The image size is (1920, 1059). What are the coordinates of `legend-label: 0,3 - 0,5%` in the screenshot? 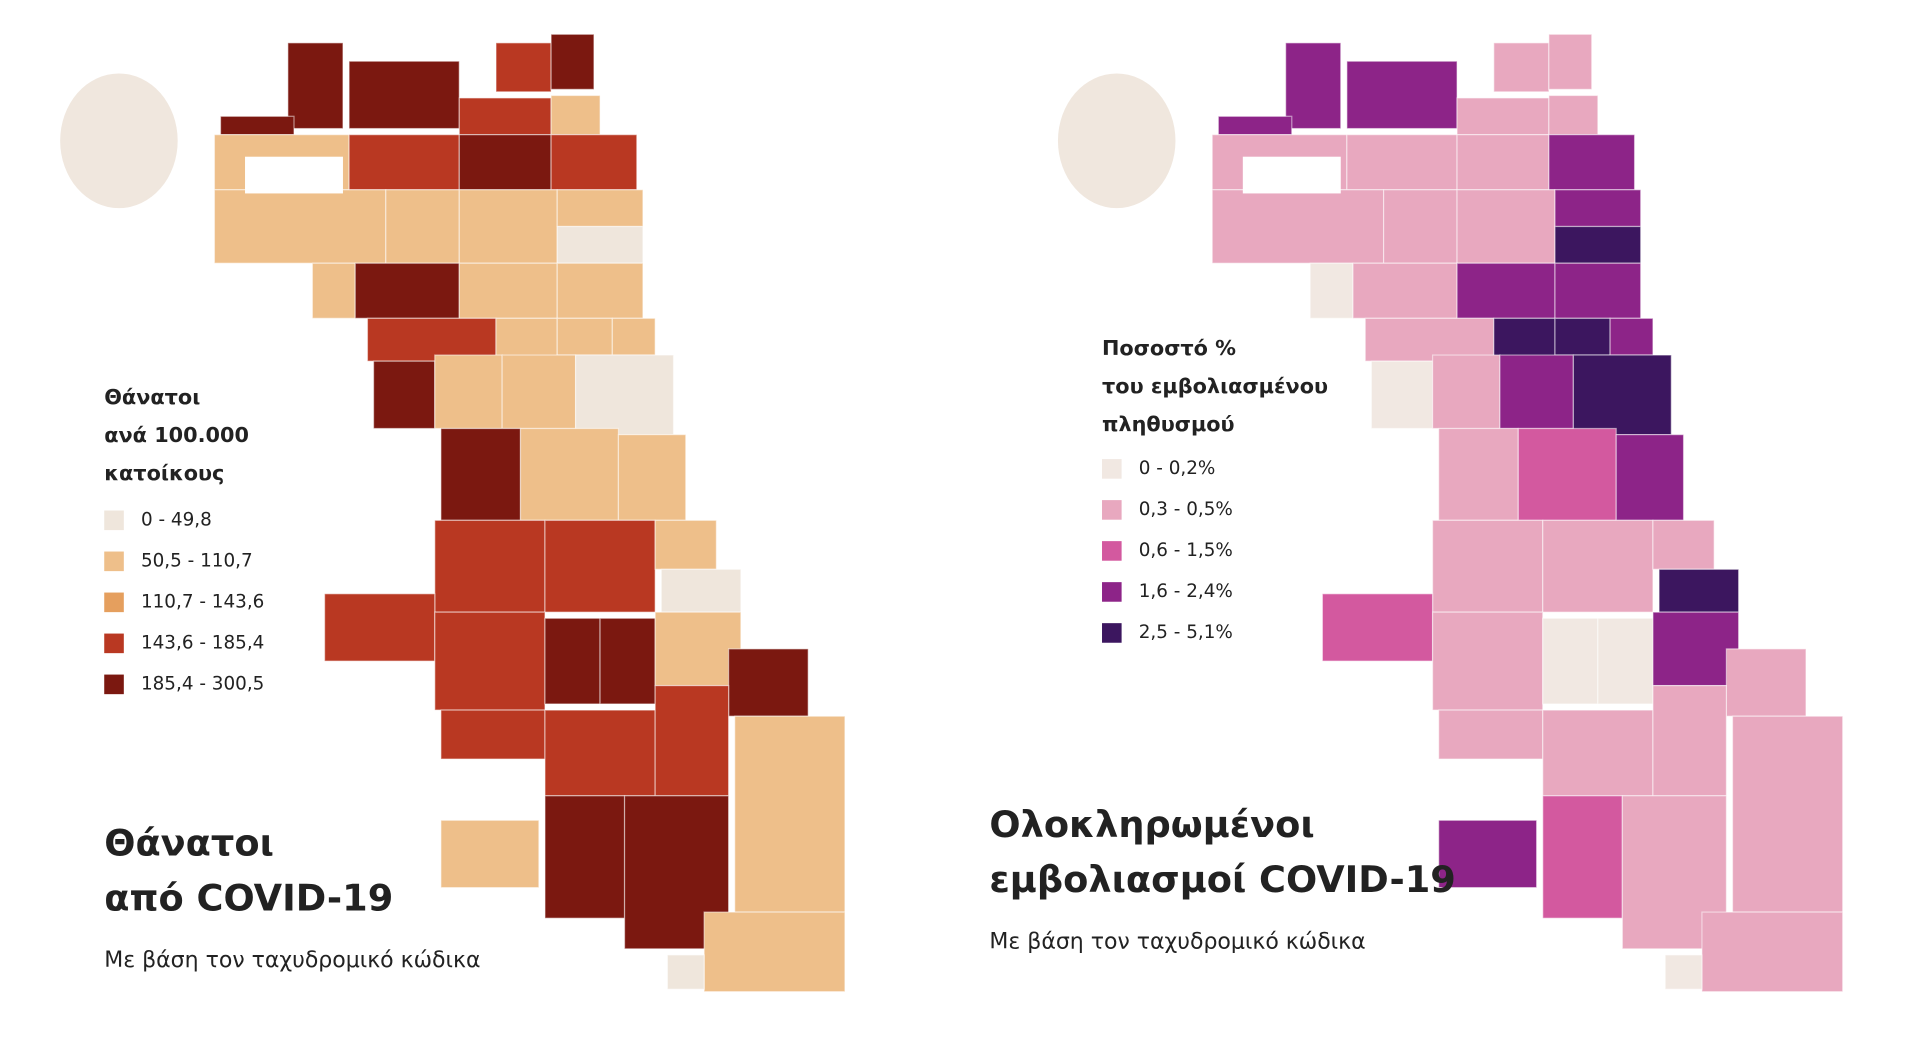 It's located at (1186, 509).